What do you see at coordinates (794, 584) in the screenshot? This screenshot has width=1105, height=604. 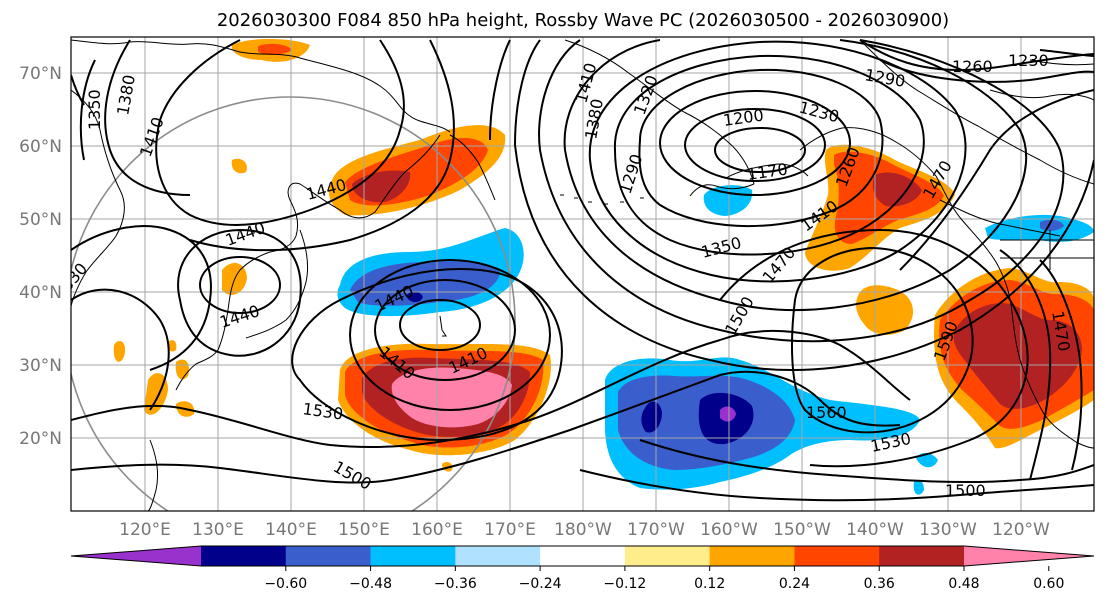 I see `colorbar-tick-label: 0.24` at bounding box center [794, 584].